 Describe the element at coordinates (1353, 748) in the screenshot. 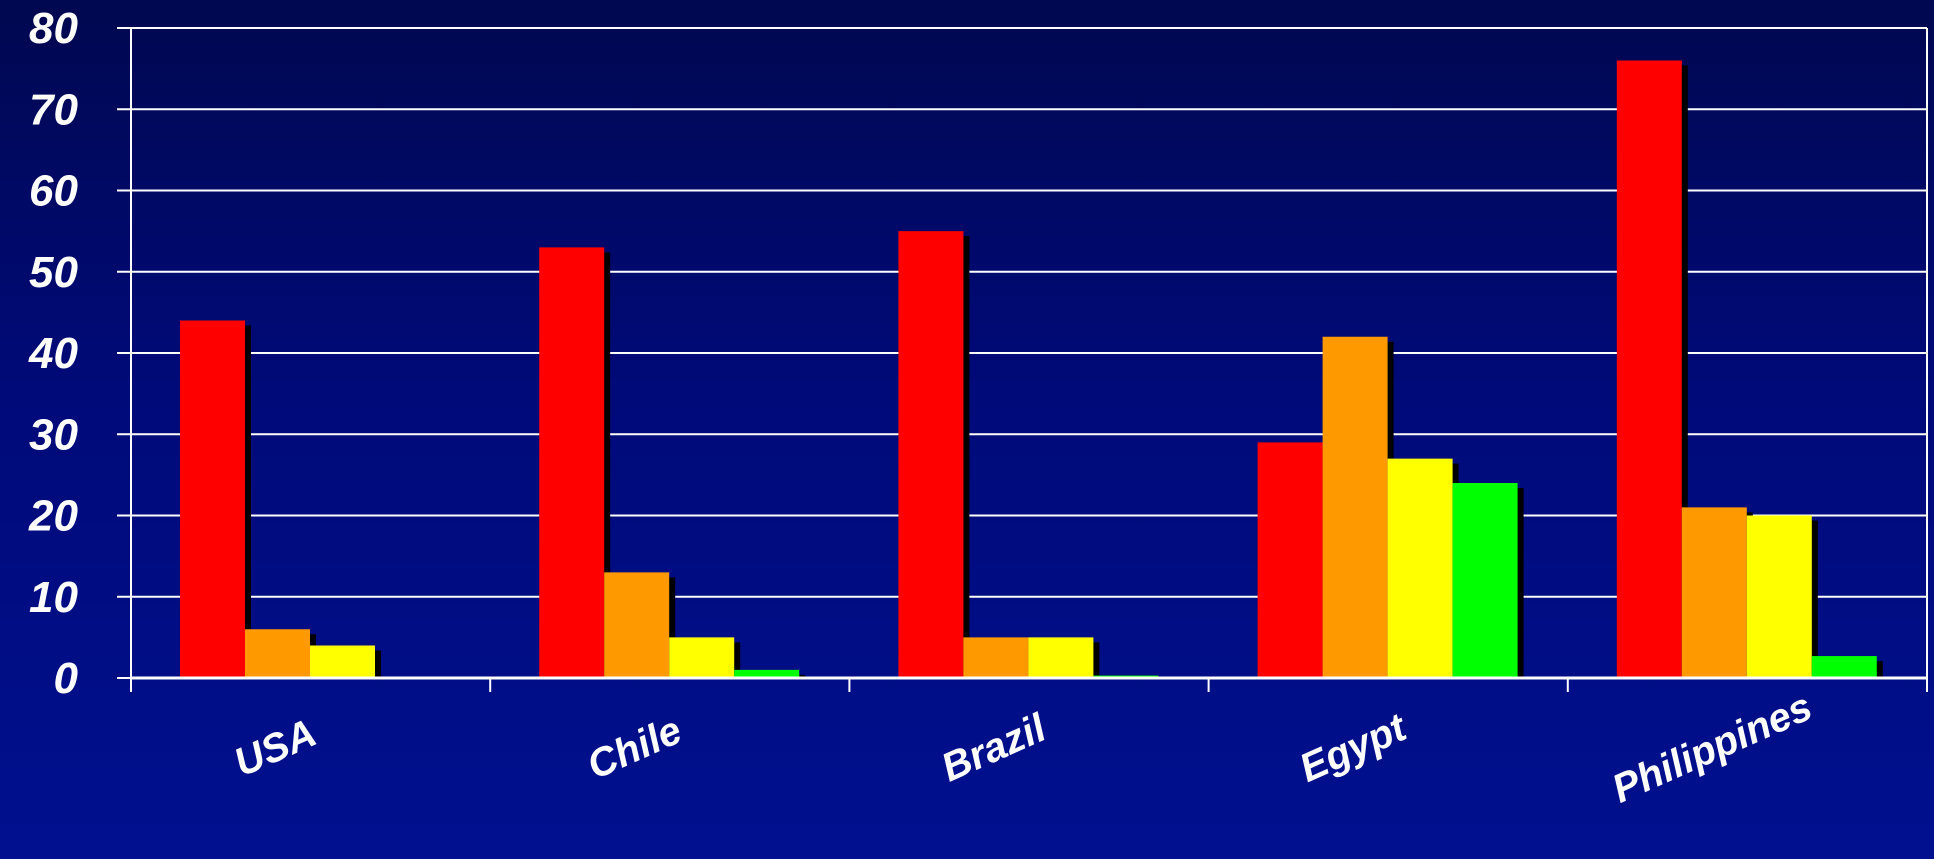

I see `x-category-label: Egypt` at that location.